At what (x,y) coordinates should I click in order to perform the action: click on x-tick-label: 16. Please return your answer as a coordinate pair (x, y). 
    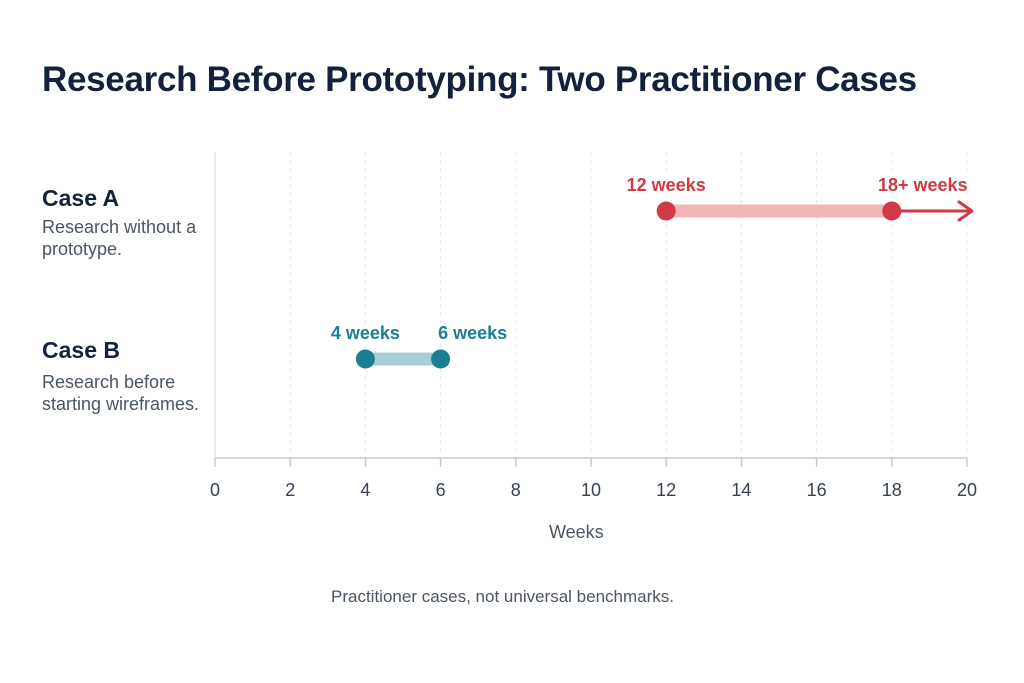
    Looking at the image, I should click on (817, 490).